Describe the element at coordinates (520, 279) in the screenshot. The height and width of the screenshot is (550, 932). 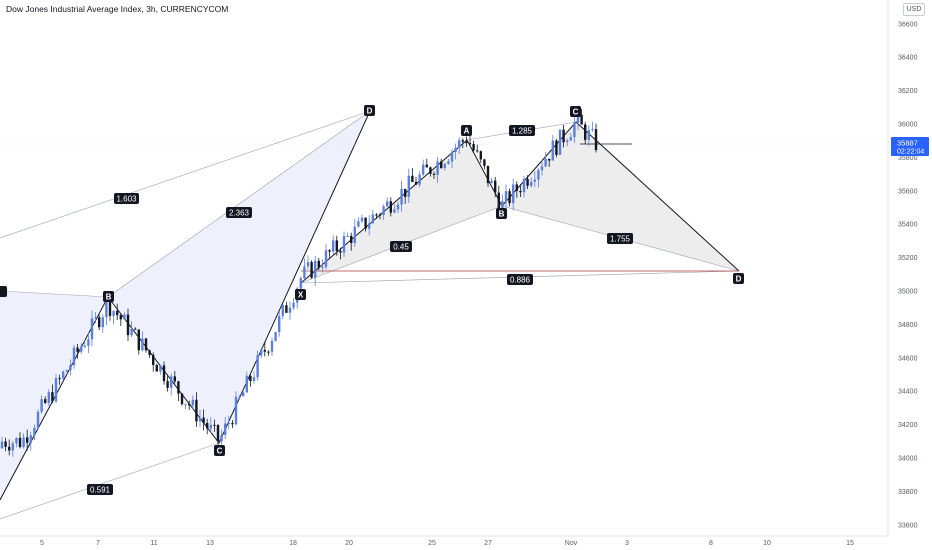
I see `ratio-label-0886: 0.886` at that location.